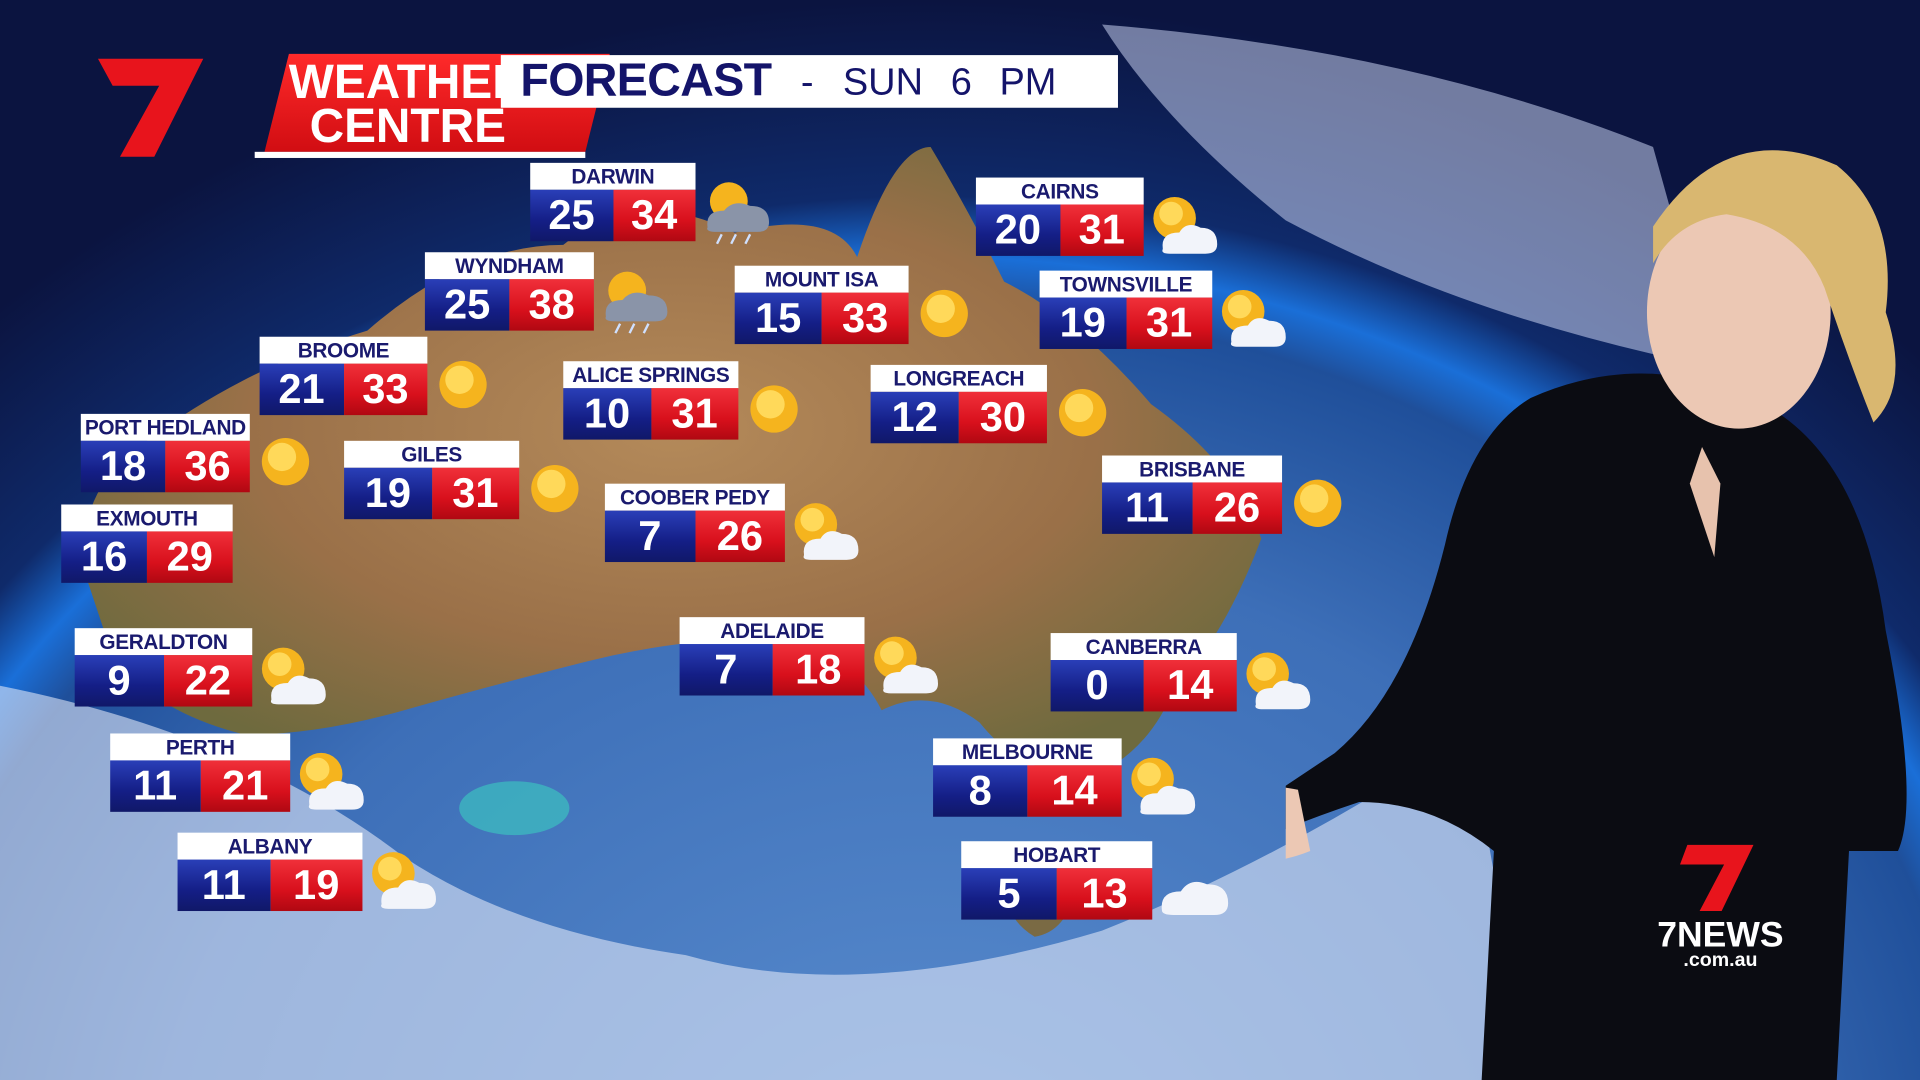  I want to click on logo-line1: WEATHER, so click(407, 82).